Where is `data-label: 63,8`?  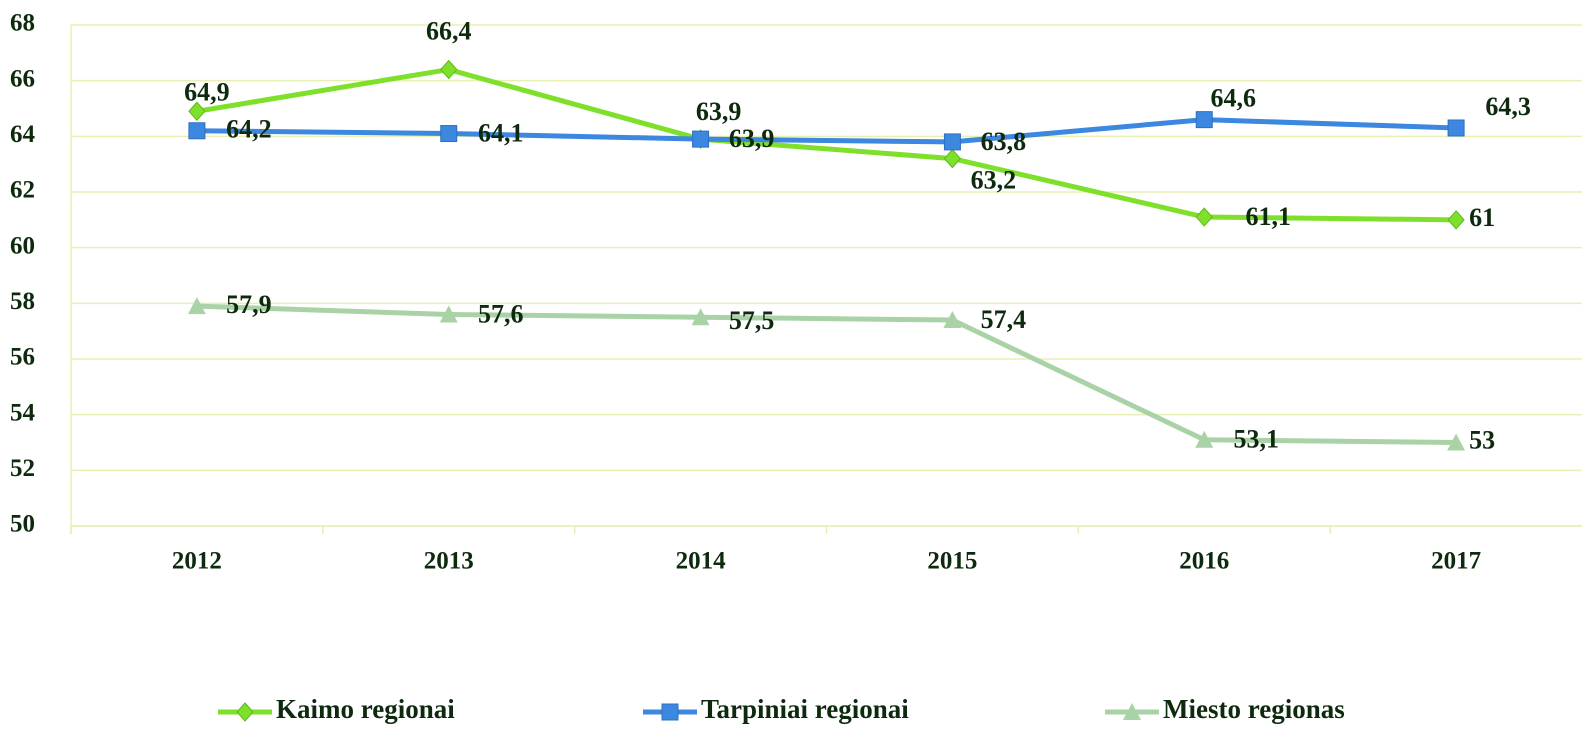
data-label: 63,8 is located at coordinates (1004, 141).